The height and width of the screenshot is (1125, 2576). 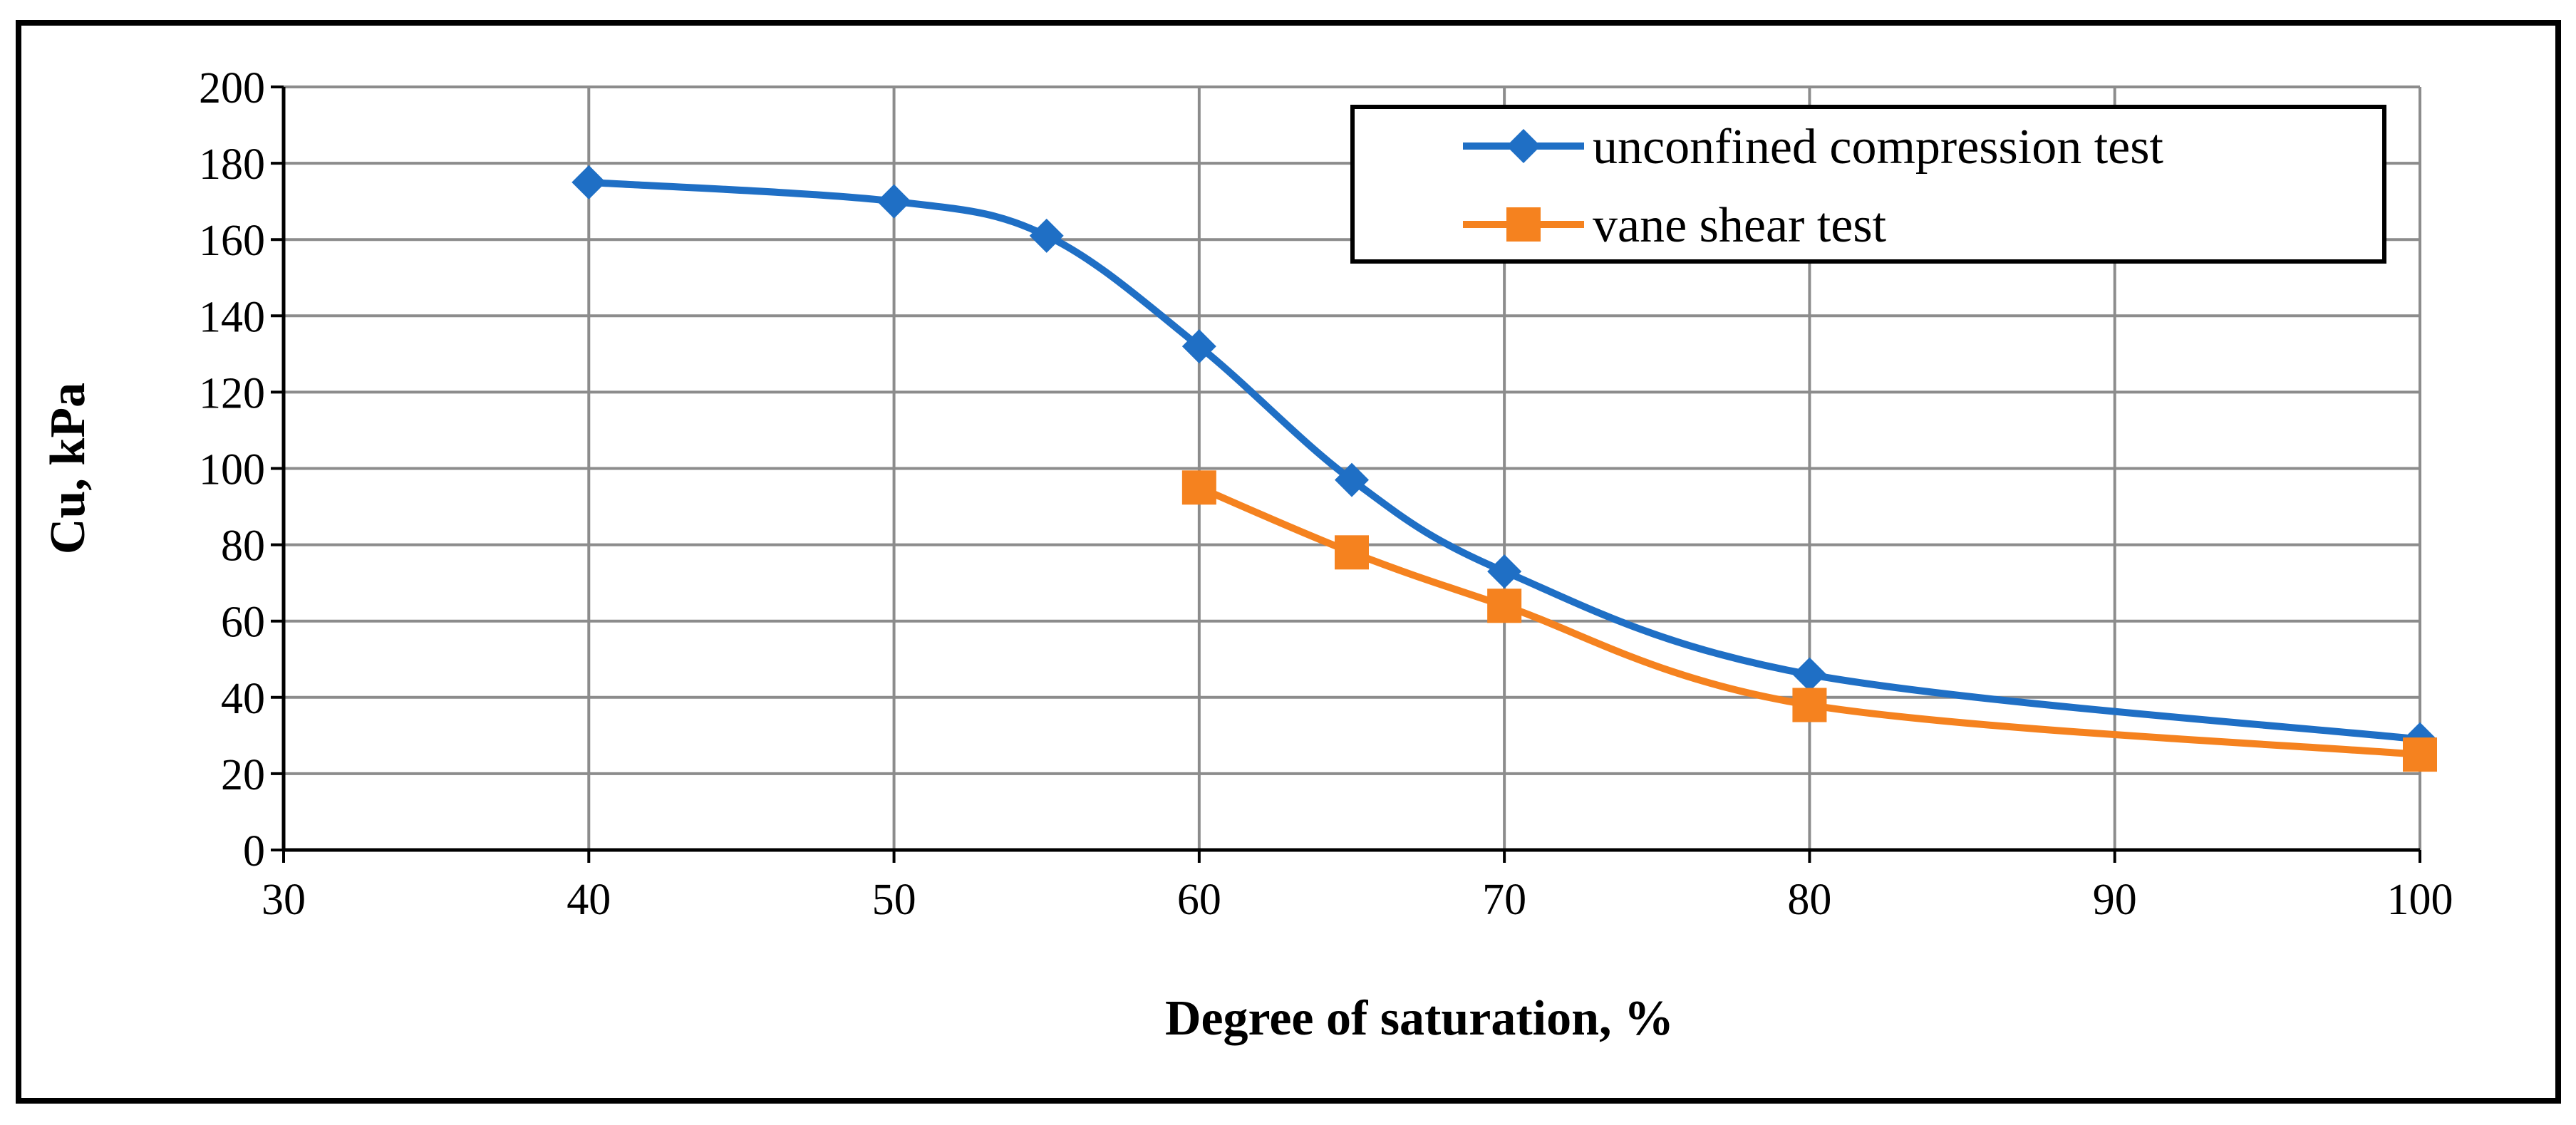 I want to click on legend-item-unconfined: unconfined compression test, so click(x=1813, y=147).